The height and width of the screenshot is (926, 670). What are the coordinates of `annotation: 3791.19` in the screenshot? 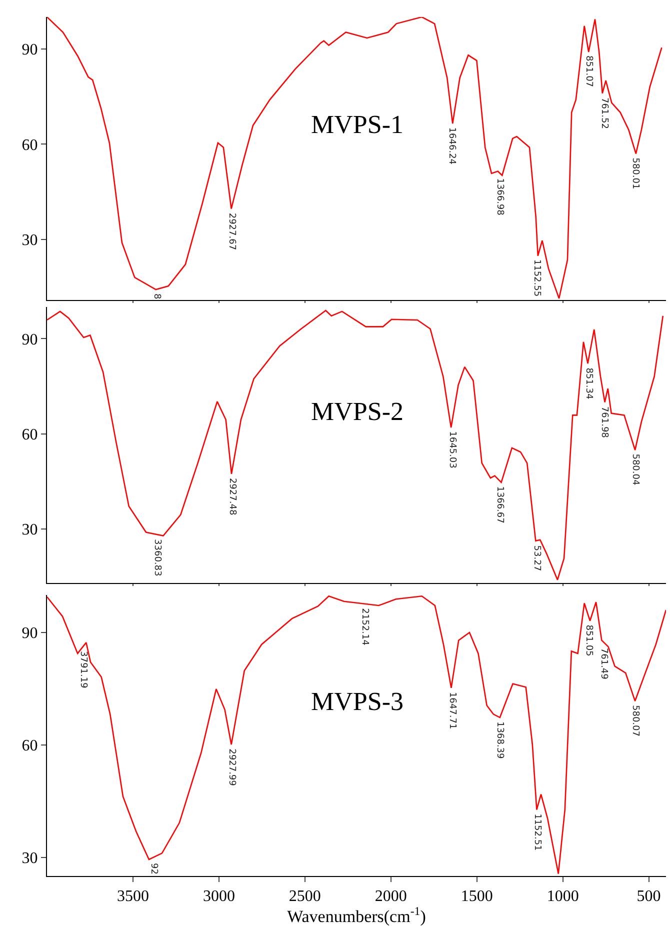 It's located at (83, 670).